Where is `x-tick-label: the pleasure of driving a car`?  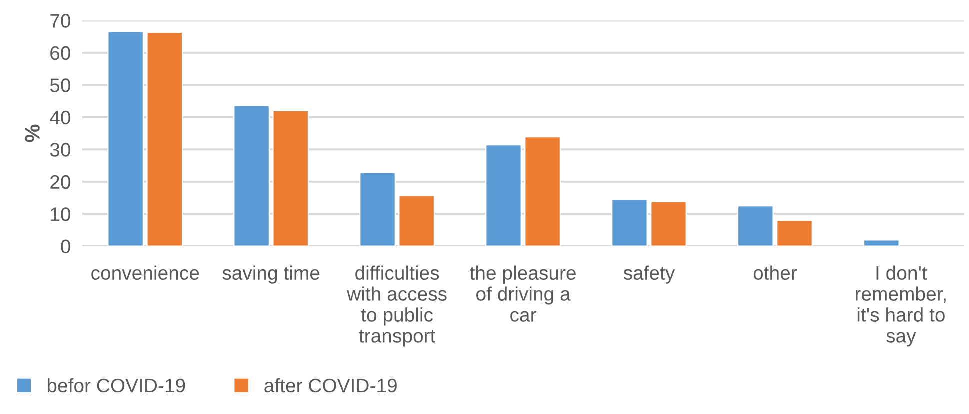 x-tick-label: the pleasure of driving a car is located at coordinates (523, 294).